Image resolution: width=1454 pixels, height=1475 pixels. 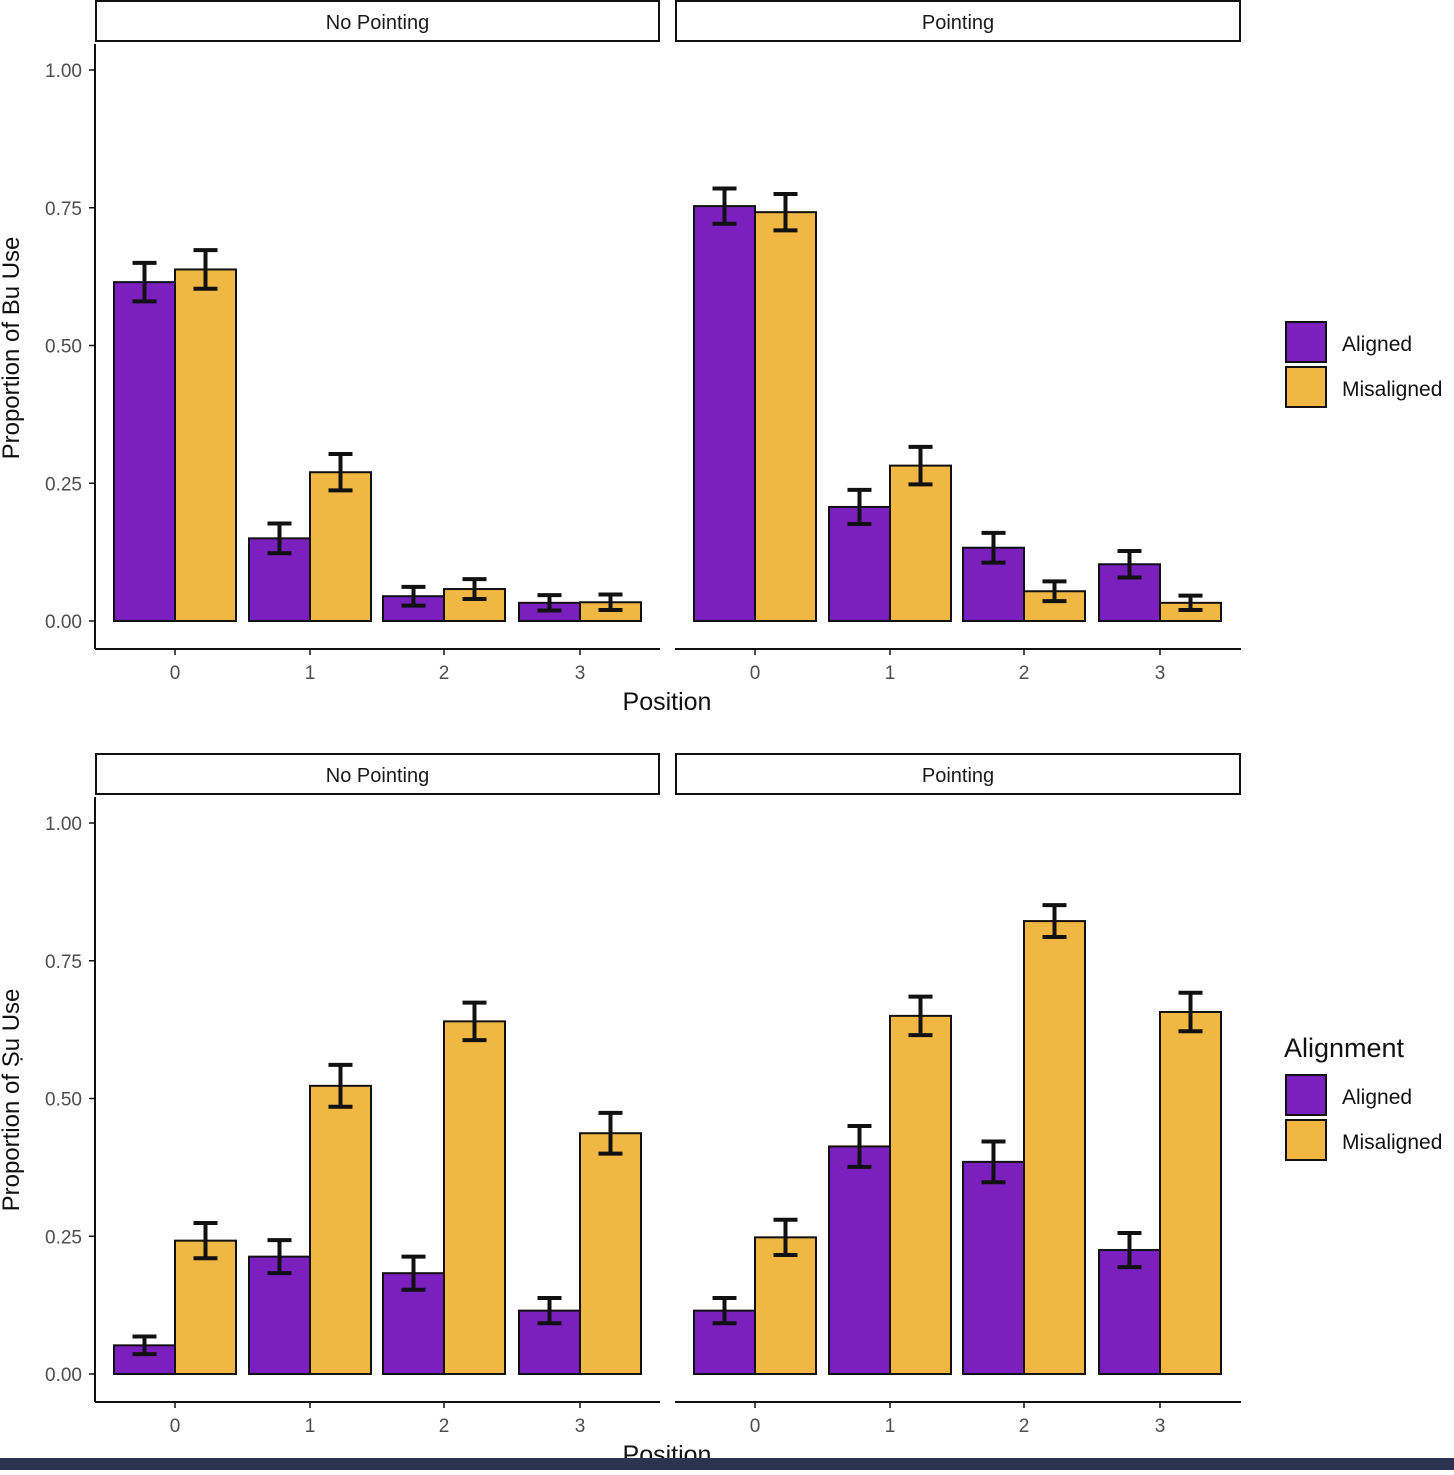 What do you see at coordinates (12, 1100) in the screenshot?
I see `y-axis-title: Proportion of Ṣu Use` at bounding box center [12, 1100].